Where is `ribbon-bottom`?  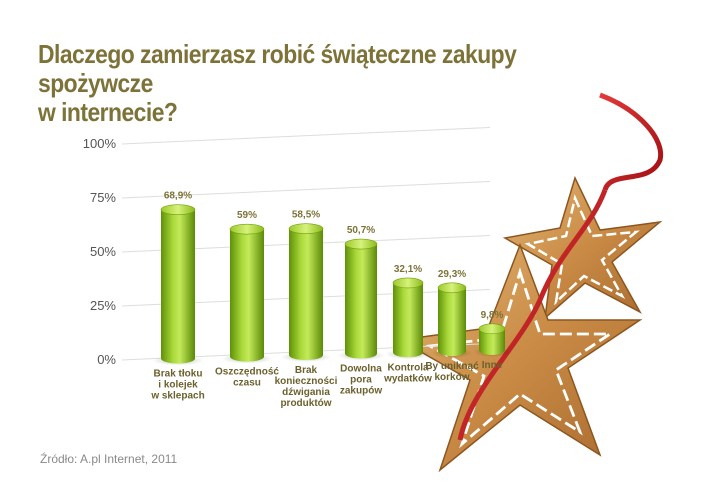 ribbon-bottom is located at coordinates (532, 315).